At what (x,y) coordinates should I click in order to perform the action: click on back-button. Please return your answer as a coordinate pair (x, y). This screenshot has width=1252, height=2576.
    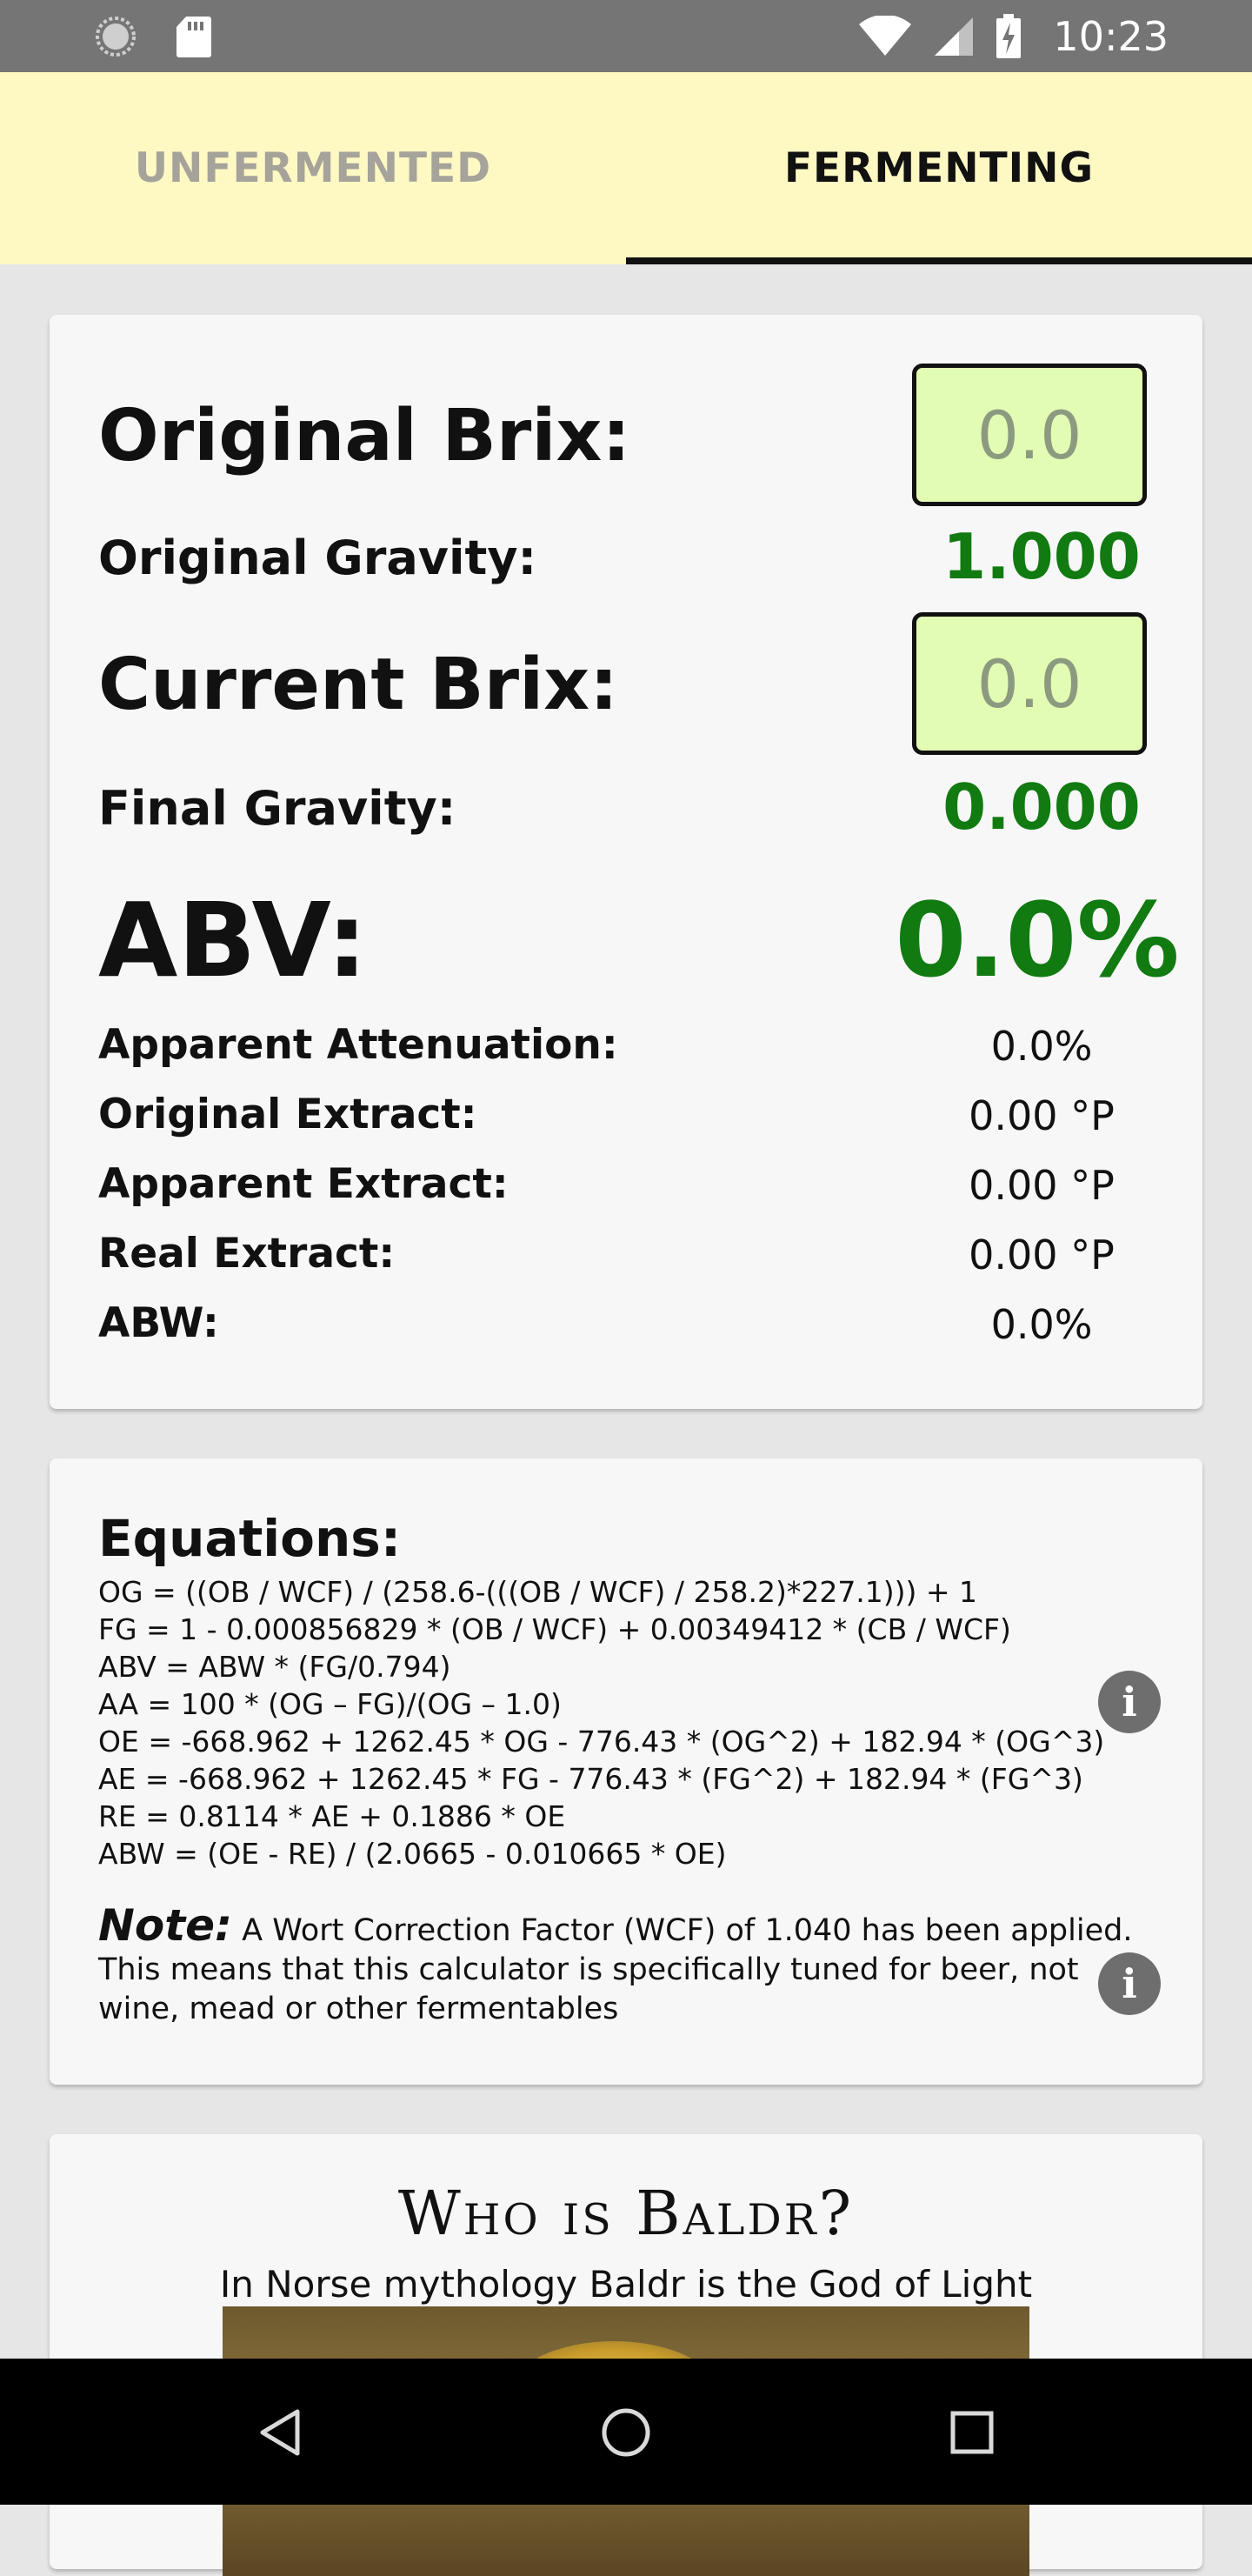
    Looking at the image, I should click on (280, 2433).